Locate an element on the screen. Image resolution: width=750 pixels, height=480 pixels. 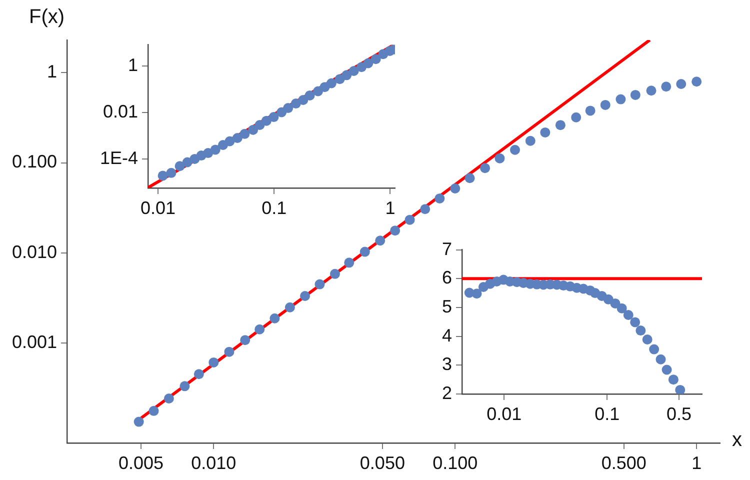
y-tick-label: 4 is located at coordinates (447, 335).